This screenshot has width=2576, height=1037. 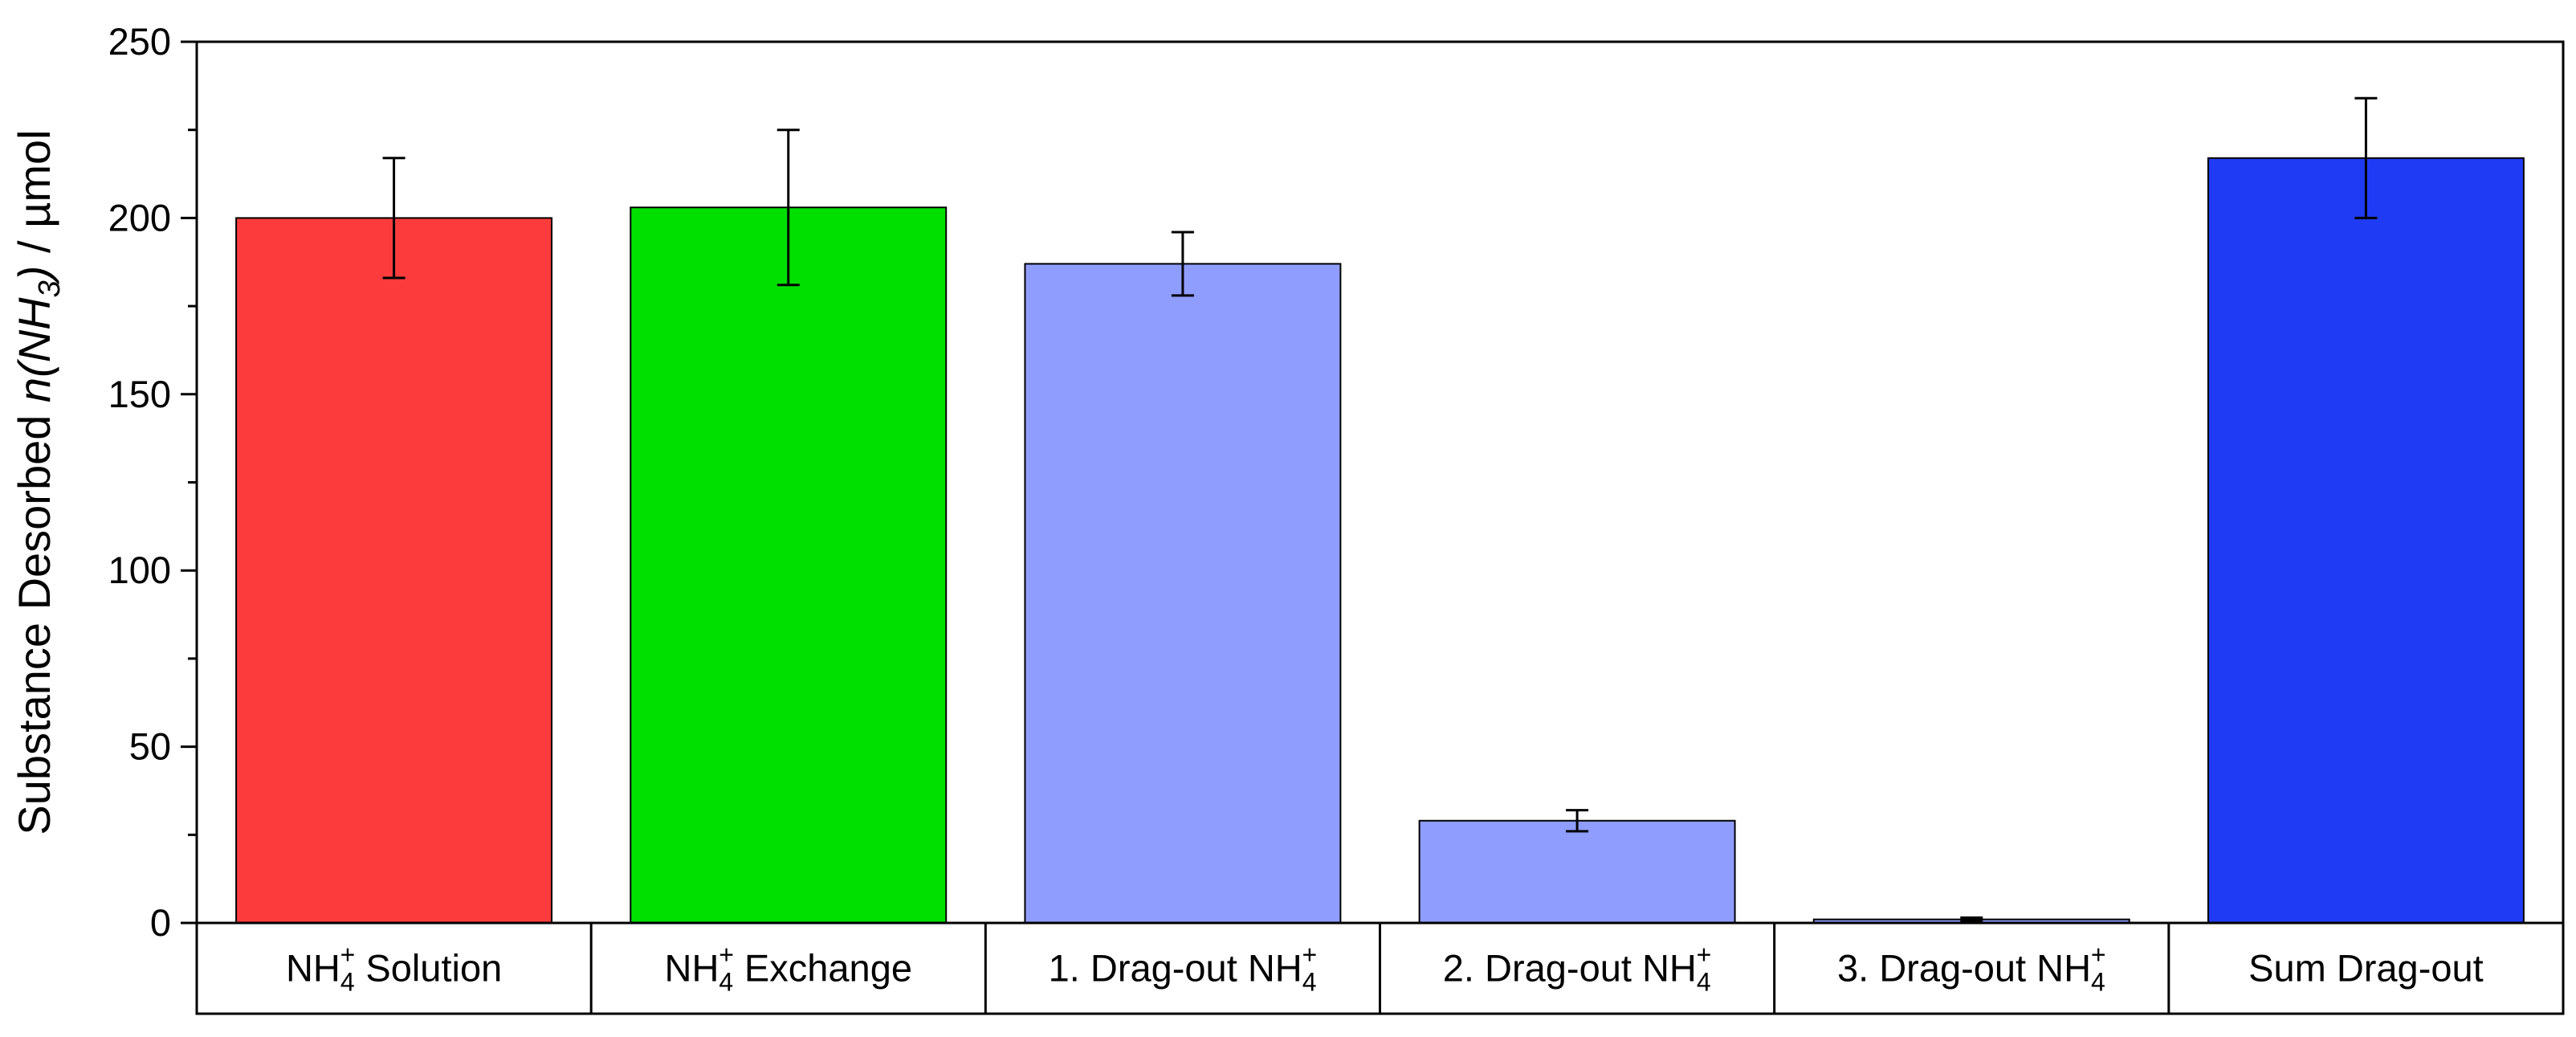 I want to click on category-label: 1. Drag-out NH4+, so click(x=1183, y=969).